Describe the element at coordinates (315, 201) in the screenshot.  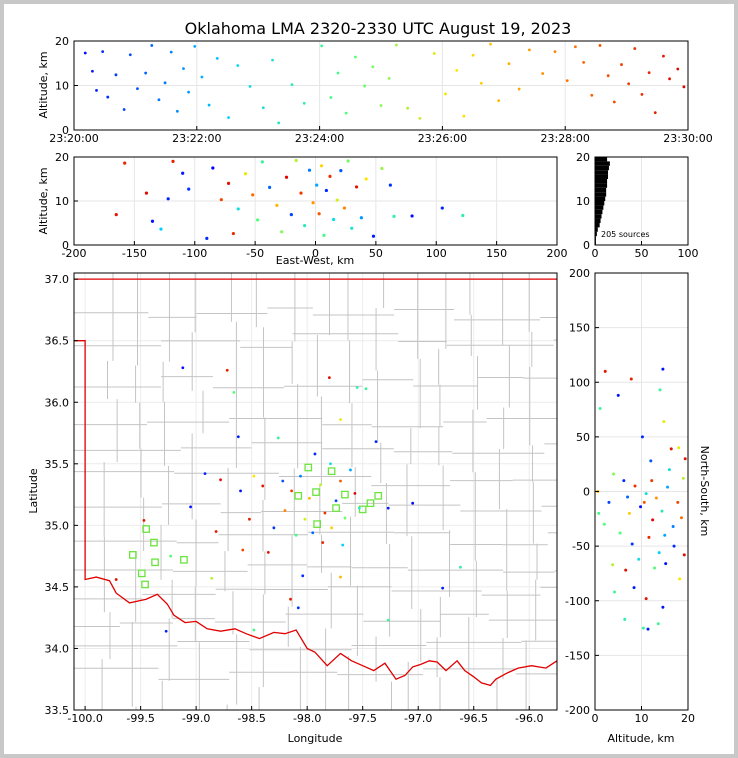
I see `eastwest-altitude-grid` at that location.